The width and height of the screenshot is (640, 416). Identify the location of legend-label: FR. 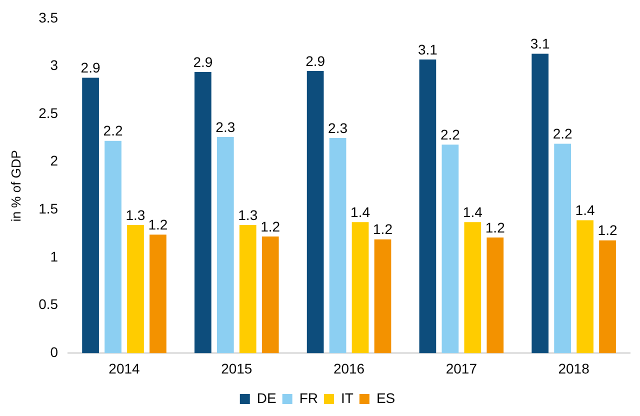
(308, 398).